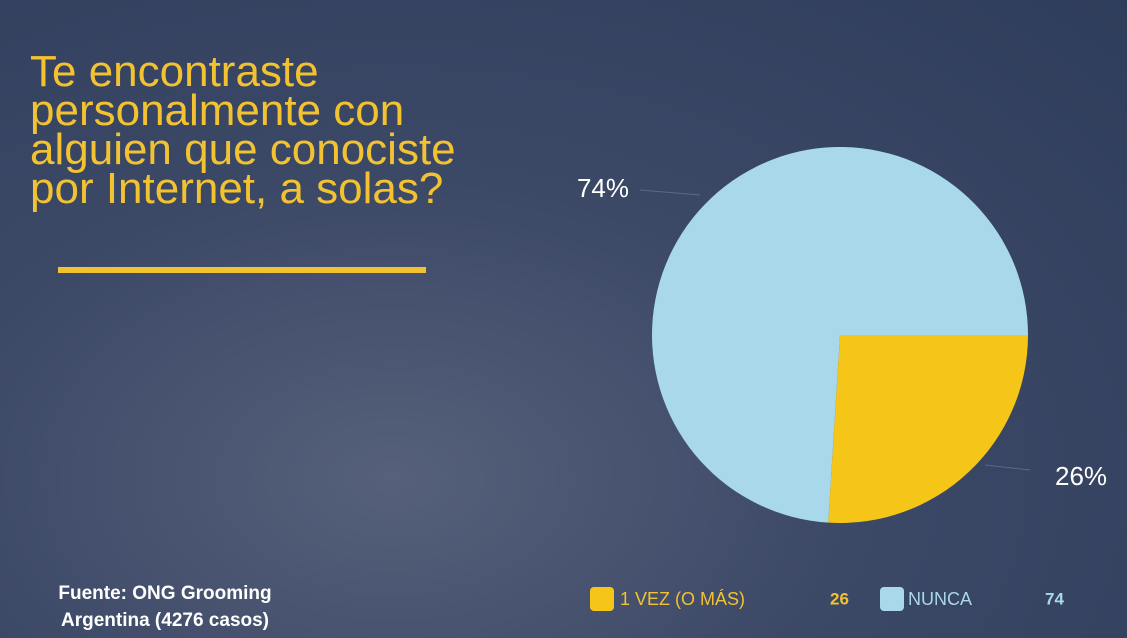 This screenshot has height=638, width=1127. I want to click on pie-slice, so click(928, 429).